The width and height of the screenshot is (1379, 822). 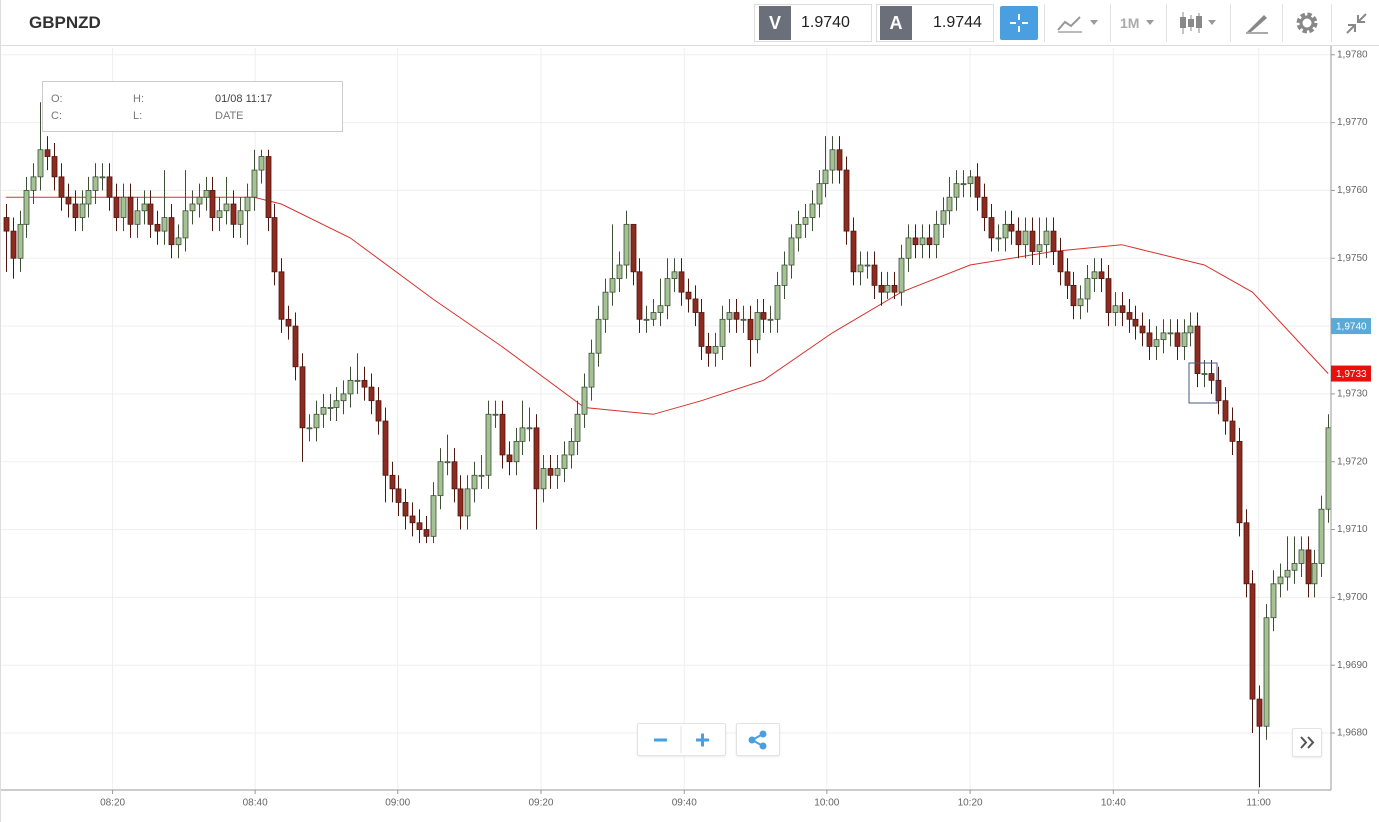 What do you see at coordinates (1130, 23) in the screenshot?
I see `interval-button: 1M` at bounding box center [1130, 23].